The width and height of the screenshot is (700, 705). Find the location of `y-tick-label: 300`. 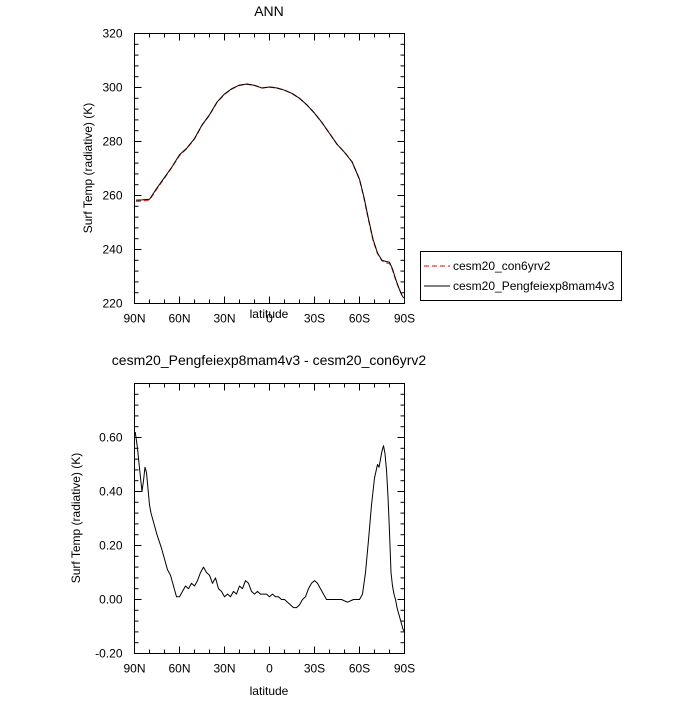

y-tick-label: 300 is located at coordinates (112, 88).